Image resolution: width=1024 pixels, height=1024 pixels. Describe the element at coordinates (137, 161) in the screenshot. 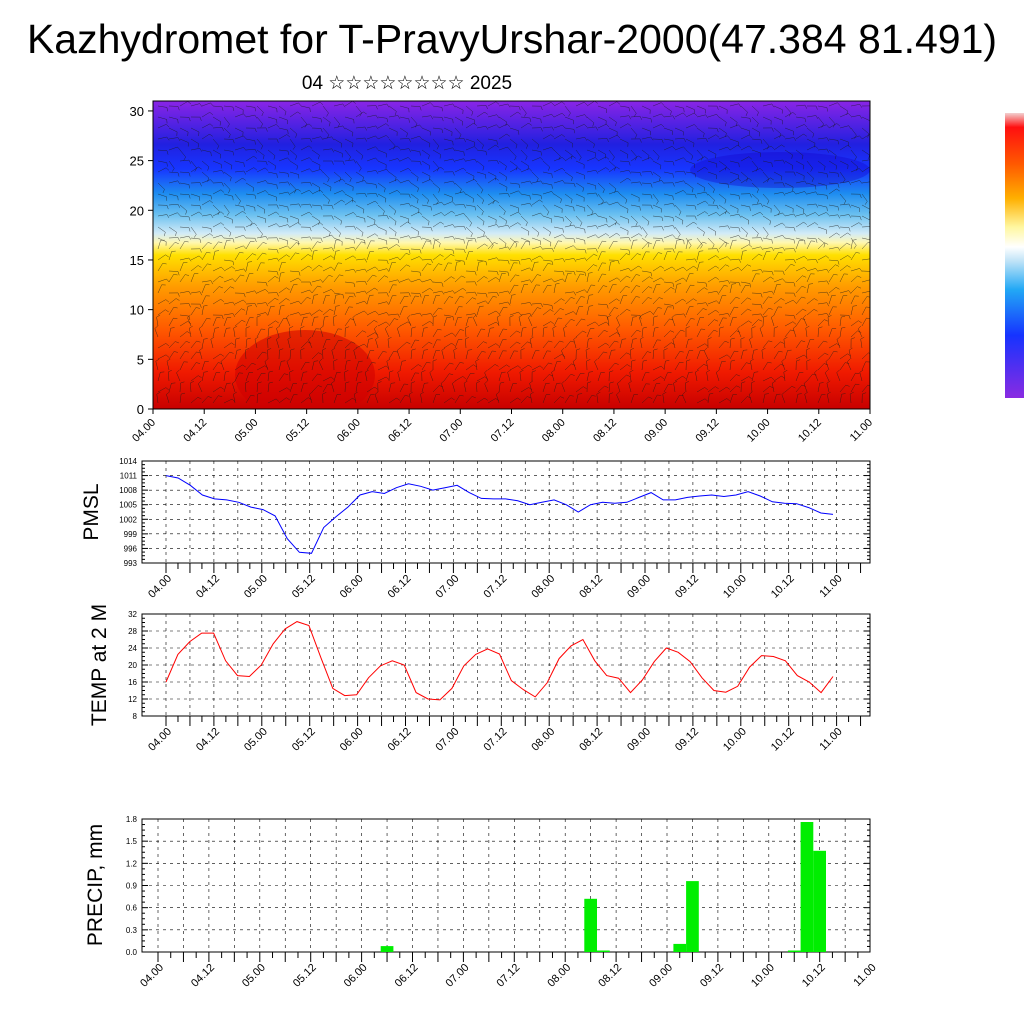

I see `cross-section-y-tick-label: 25` at that location.